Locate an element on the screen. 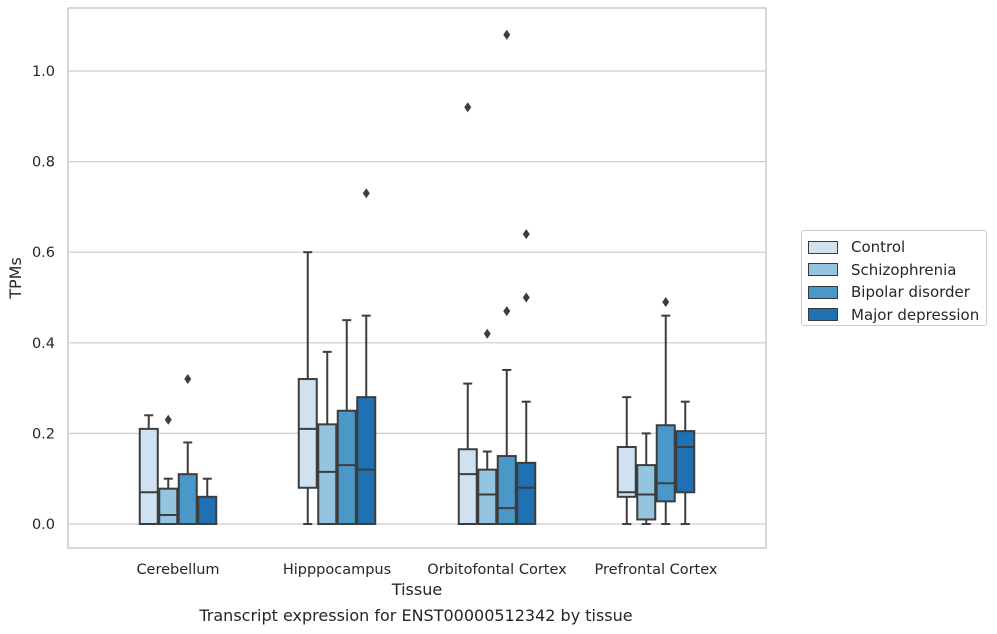 The image size is (997, 634). x-tick-label: Cerebellum is located at coordinates (177, 570).